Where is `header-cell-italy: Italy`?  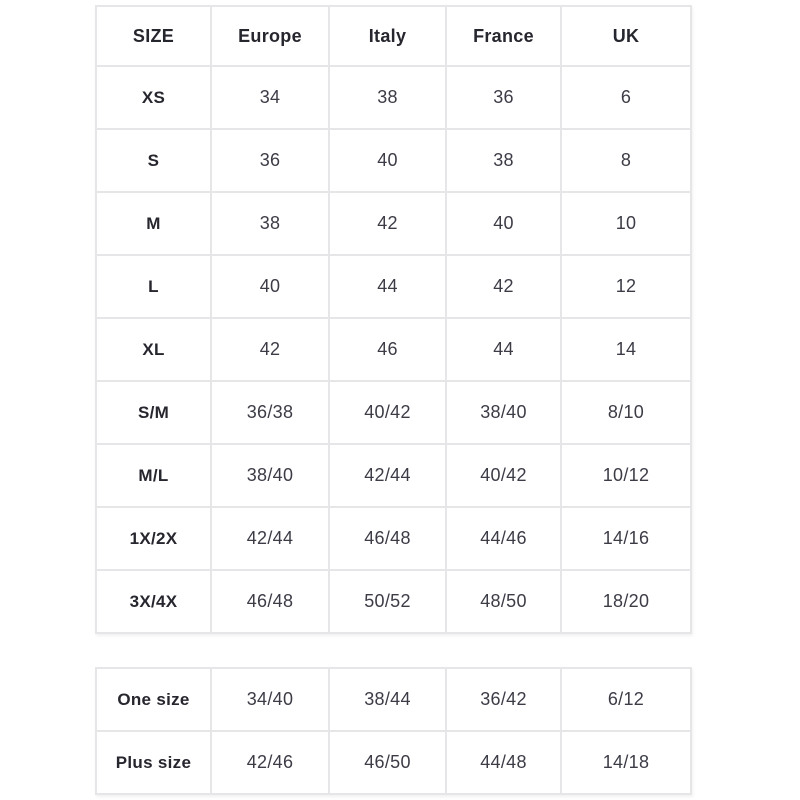
header-cell-italy: Italy is located at coordinates (387, 36).